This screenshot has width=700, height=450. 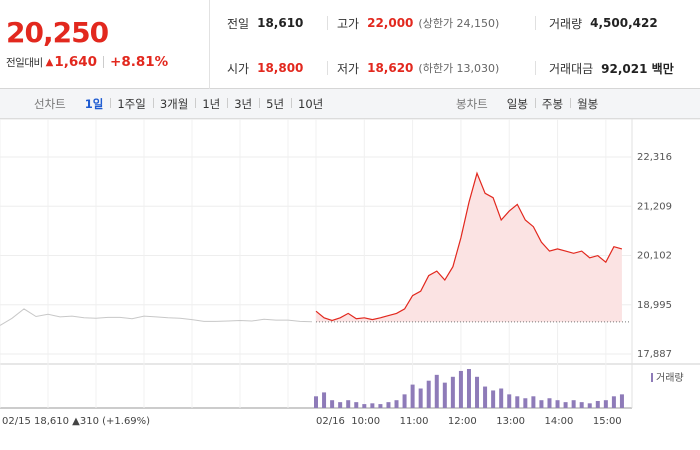 I want to click on candle-chart-title: 봉차트, so click(x=472, y=104).